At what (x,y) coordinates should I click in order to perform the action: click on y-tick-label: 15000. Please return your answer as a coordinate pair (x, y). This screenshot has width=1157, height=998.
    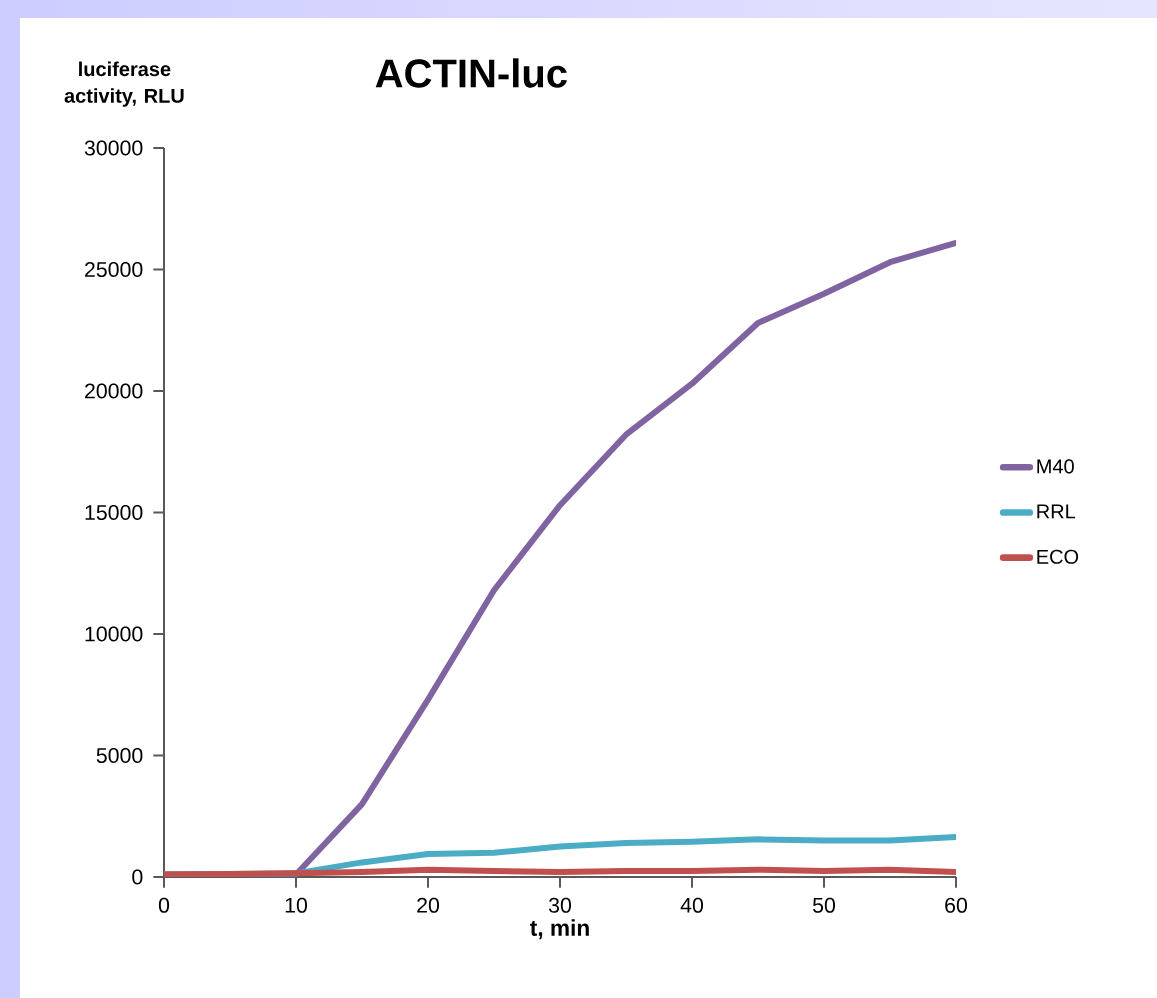
    Looking at the image, I should click on (114, 512).